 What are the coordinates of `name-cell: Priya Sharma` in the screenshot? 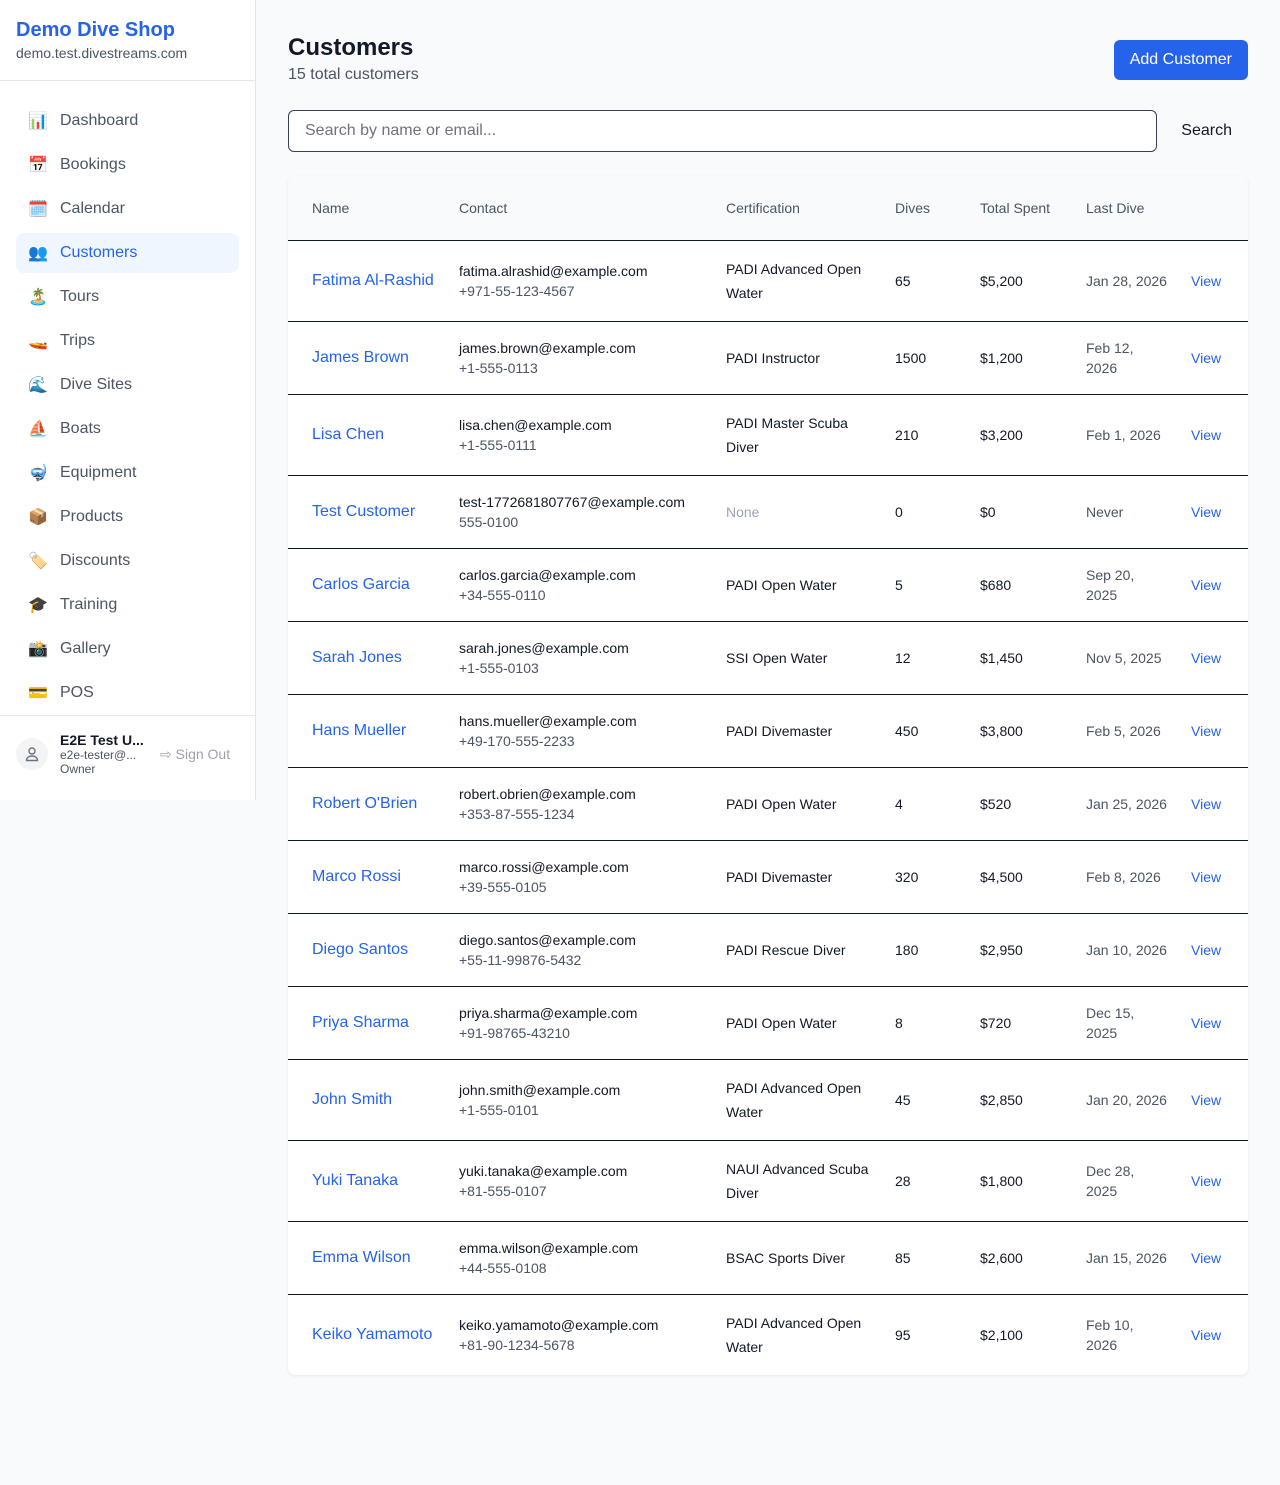 It's located at (361, 1023).